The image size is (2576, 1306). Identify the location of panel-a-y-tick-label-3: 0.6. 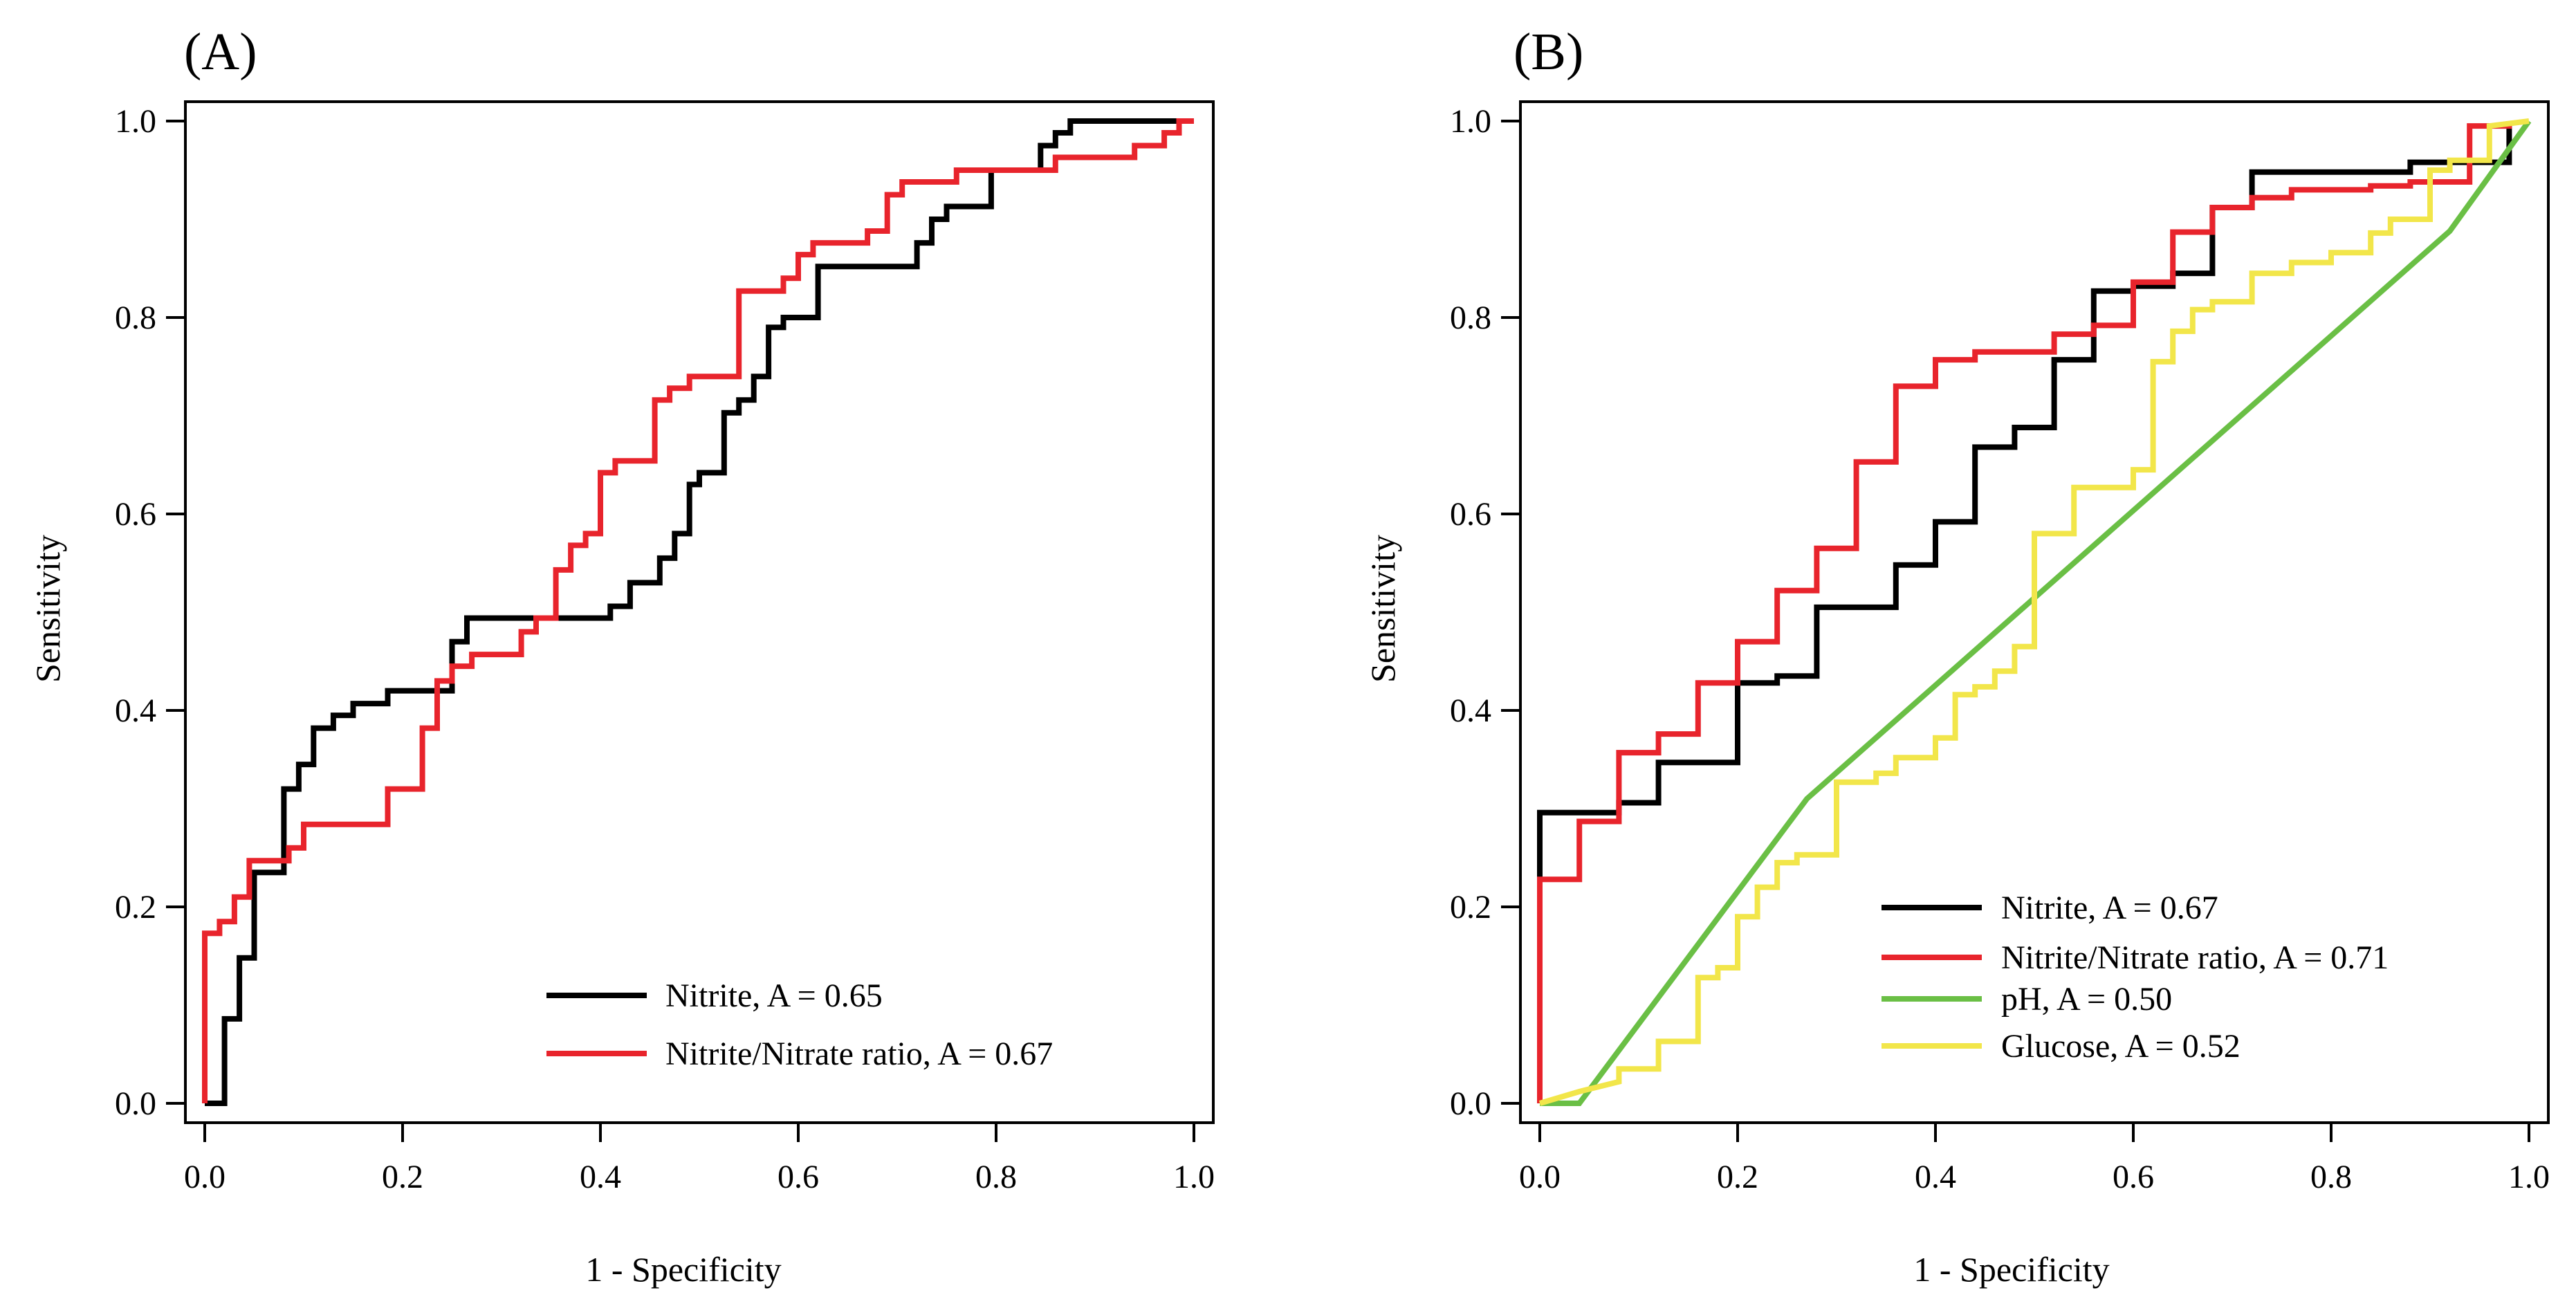
(135, 514).